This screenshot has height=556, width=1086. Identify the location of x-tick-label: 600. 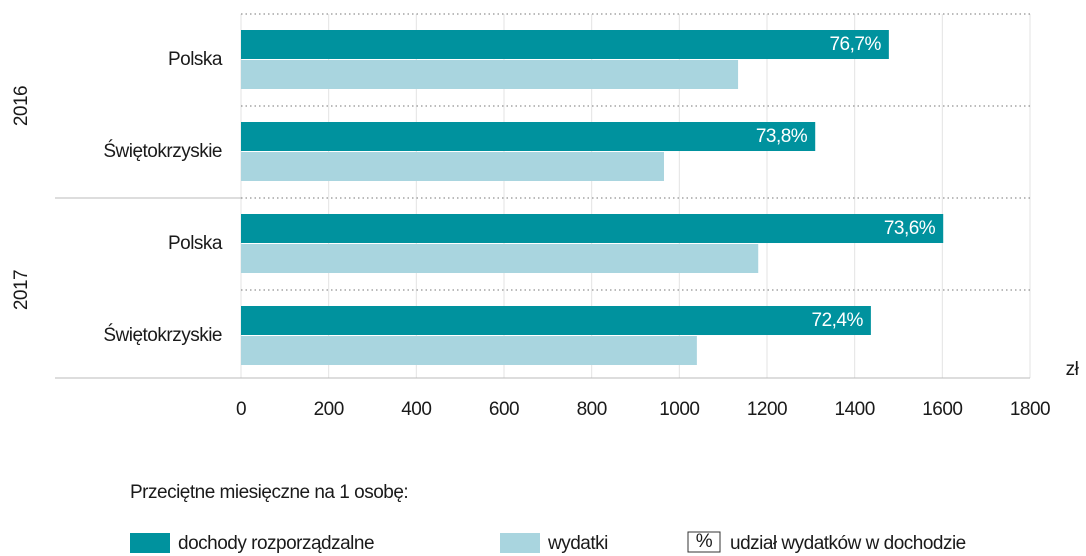
(504, 409).